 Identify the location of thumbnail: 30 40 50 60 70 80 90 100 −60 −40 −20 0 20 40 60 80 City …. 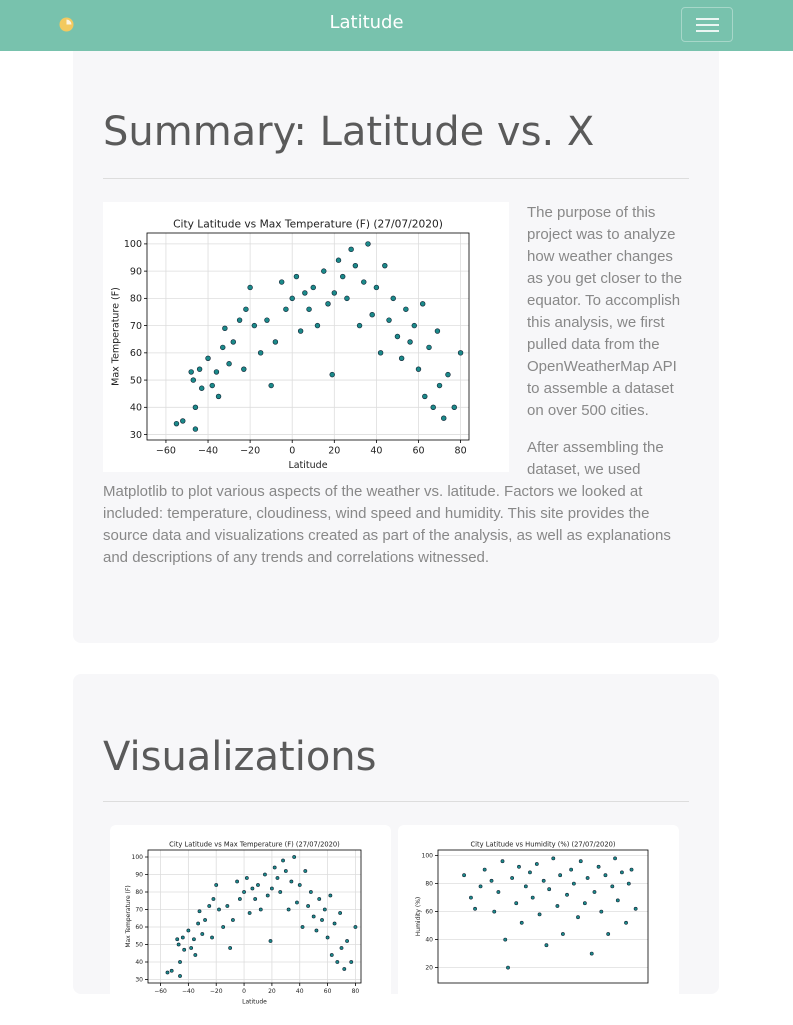
(250, 925).